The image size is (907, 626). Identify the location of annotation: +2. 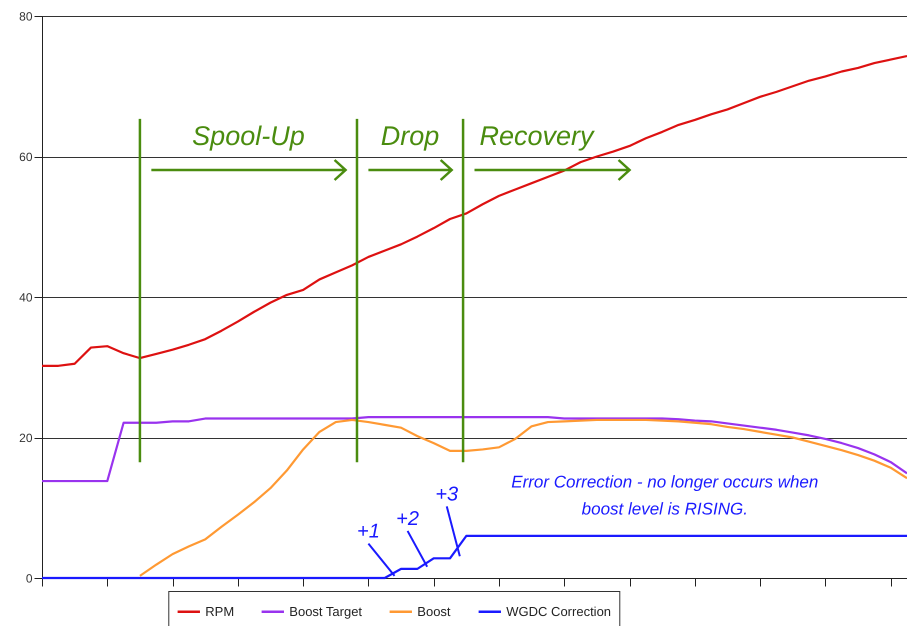
(407, 519).